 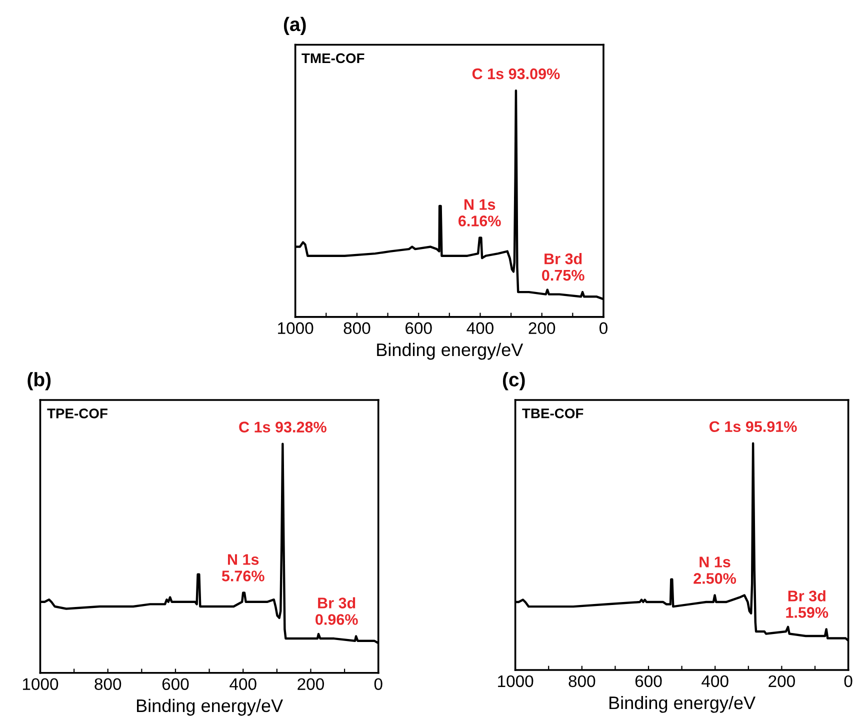 I want to click on annotation: N 1s 2.50%, so click(x=715, y=570).